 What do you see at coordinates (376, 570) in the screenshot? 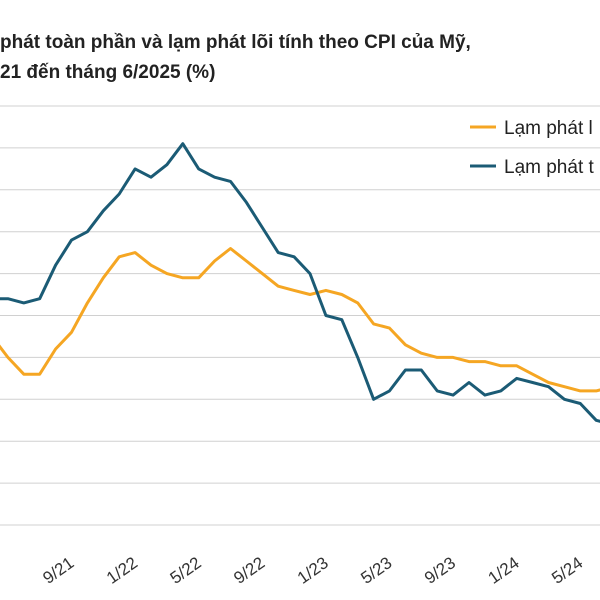
I see `x-tick-label: 5/23` at bounding box center [376, 570].